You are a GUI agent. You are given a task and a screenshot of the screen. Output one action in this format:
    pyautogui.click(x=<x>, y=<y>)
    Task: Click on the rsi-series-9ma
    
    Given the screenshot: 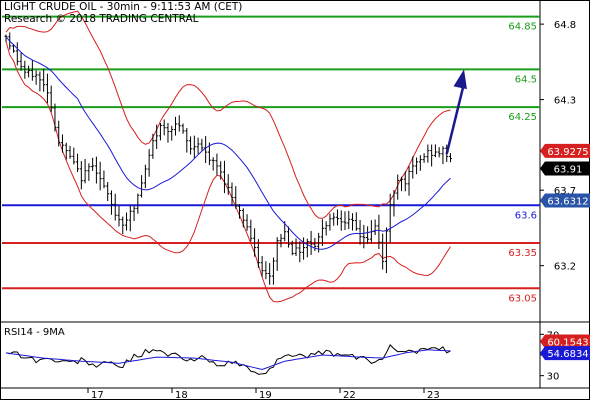 What is the action you would take?
    pyautogui.click(x=228, y=360)
    